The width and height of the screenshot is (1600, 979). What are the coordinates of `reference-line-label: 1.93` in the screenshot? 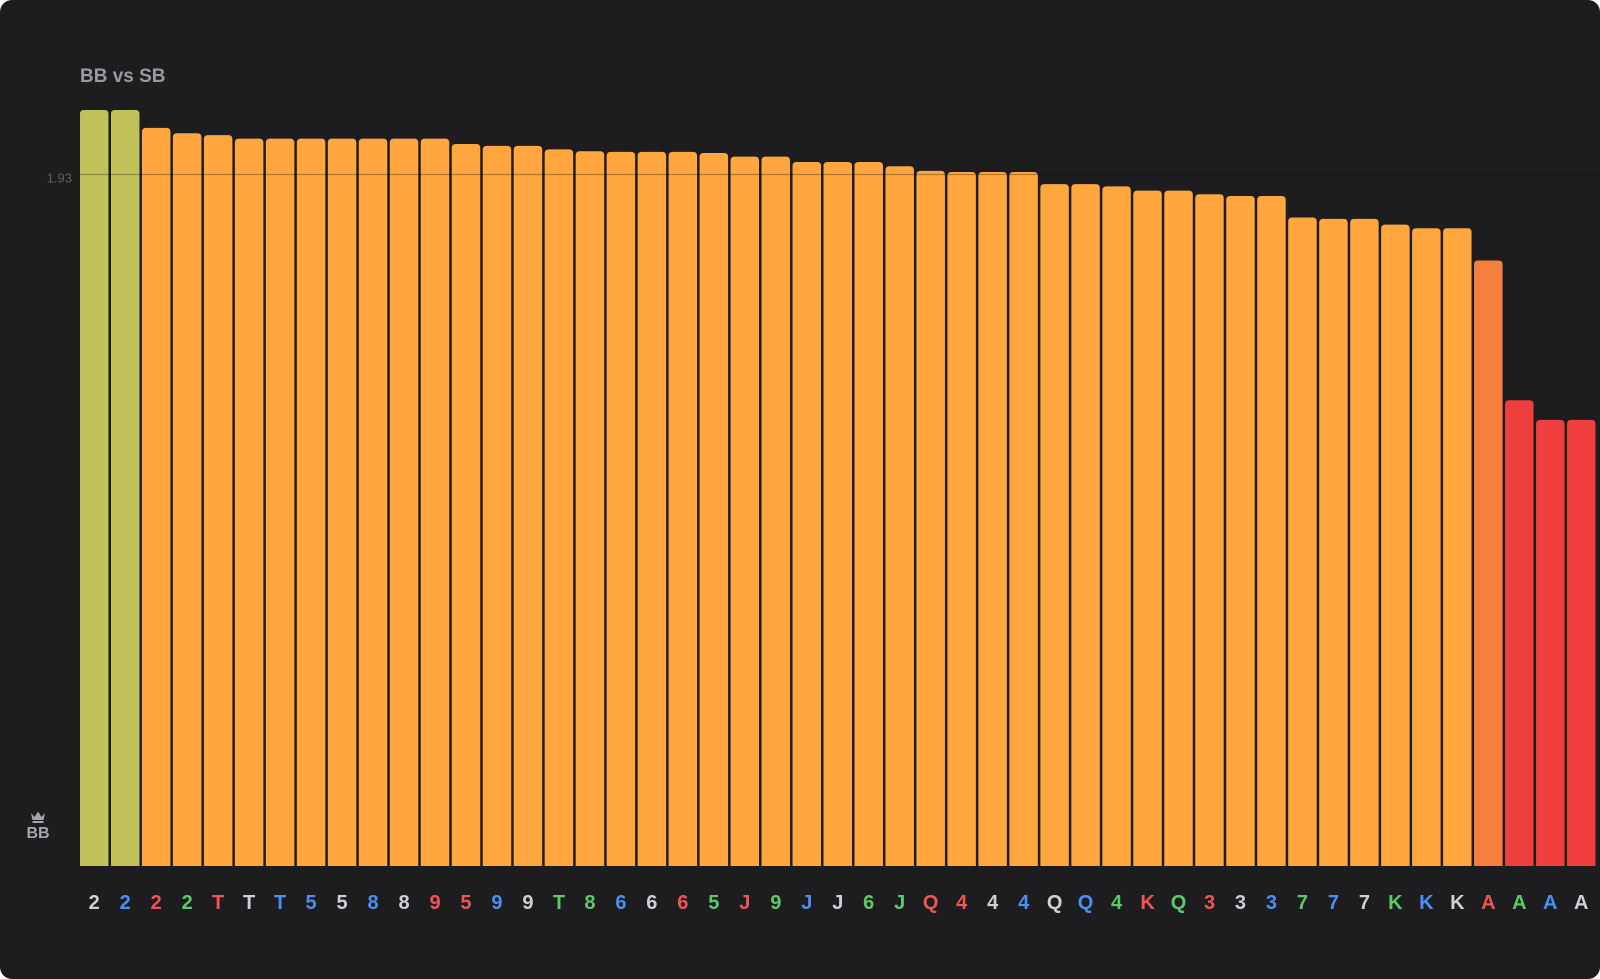 It's located at (59, 177).